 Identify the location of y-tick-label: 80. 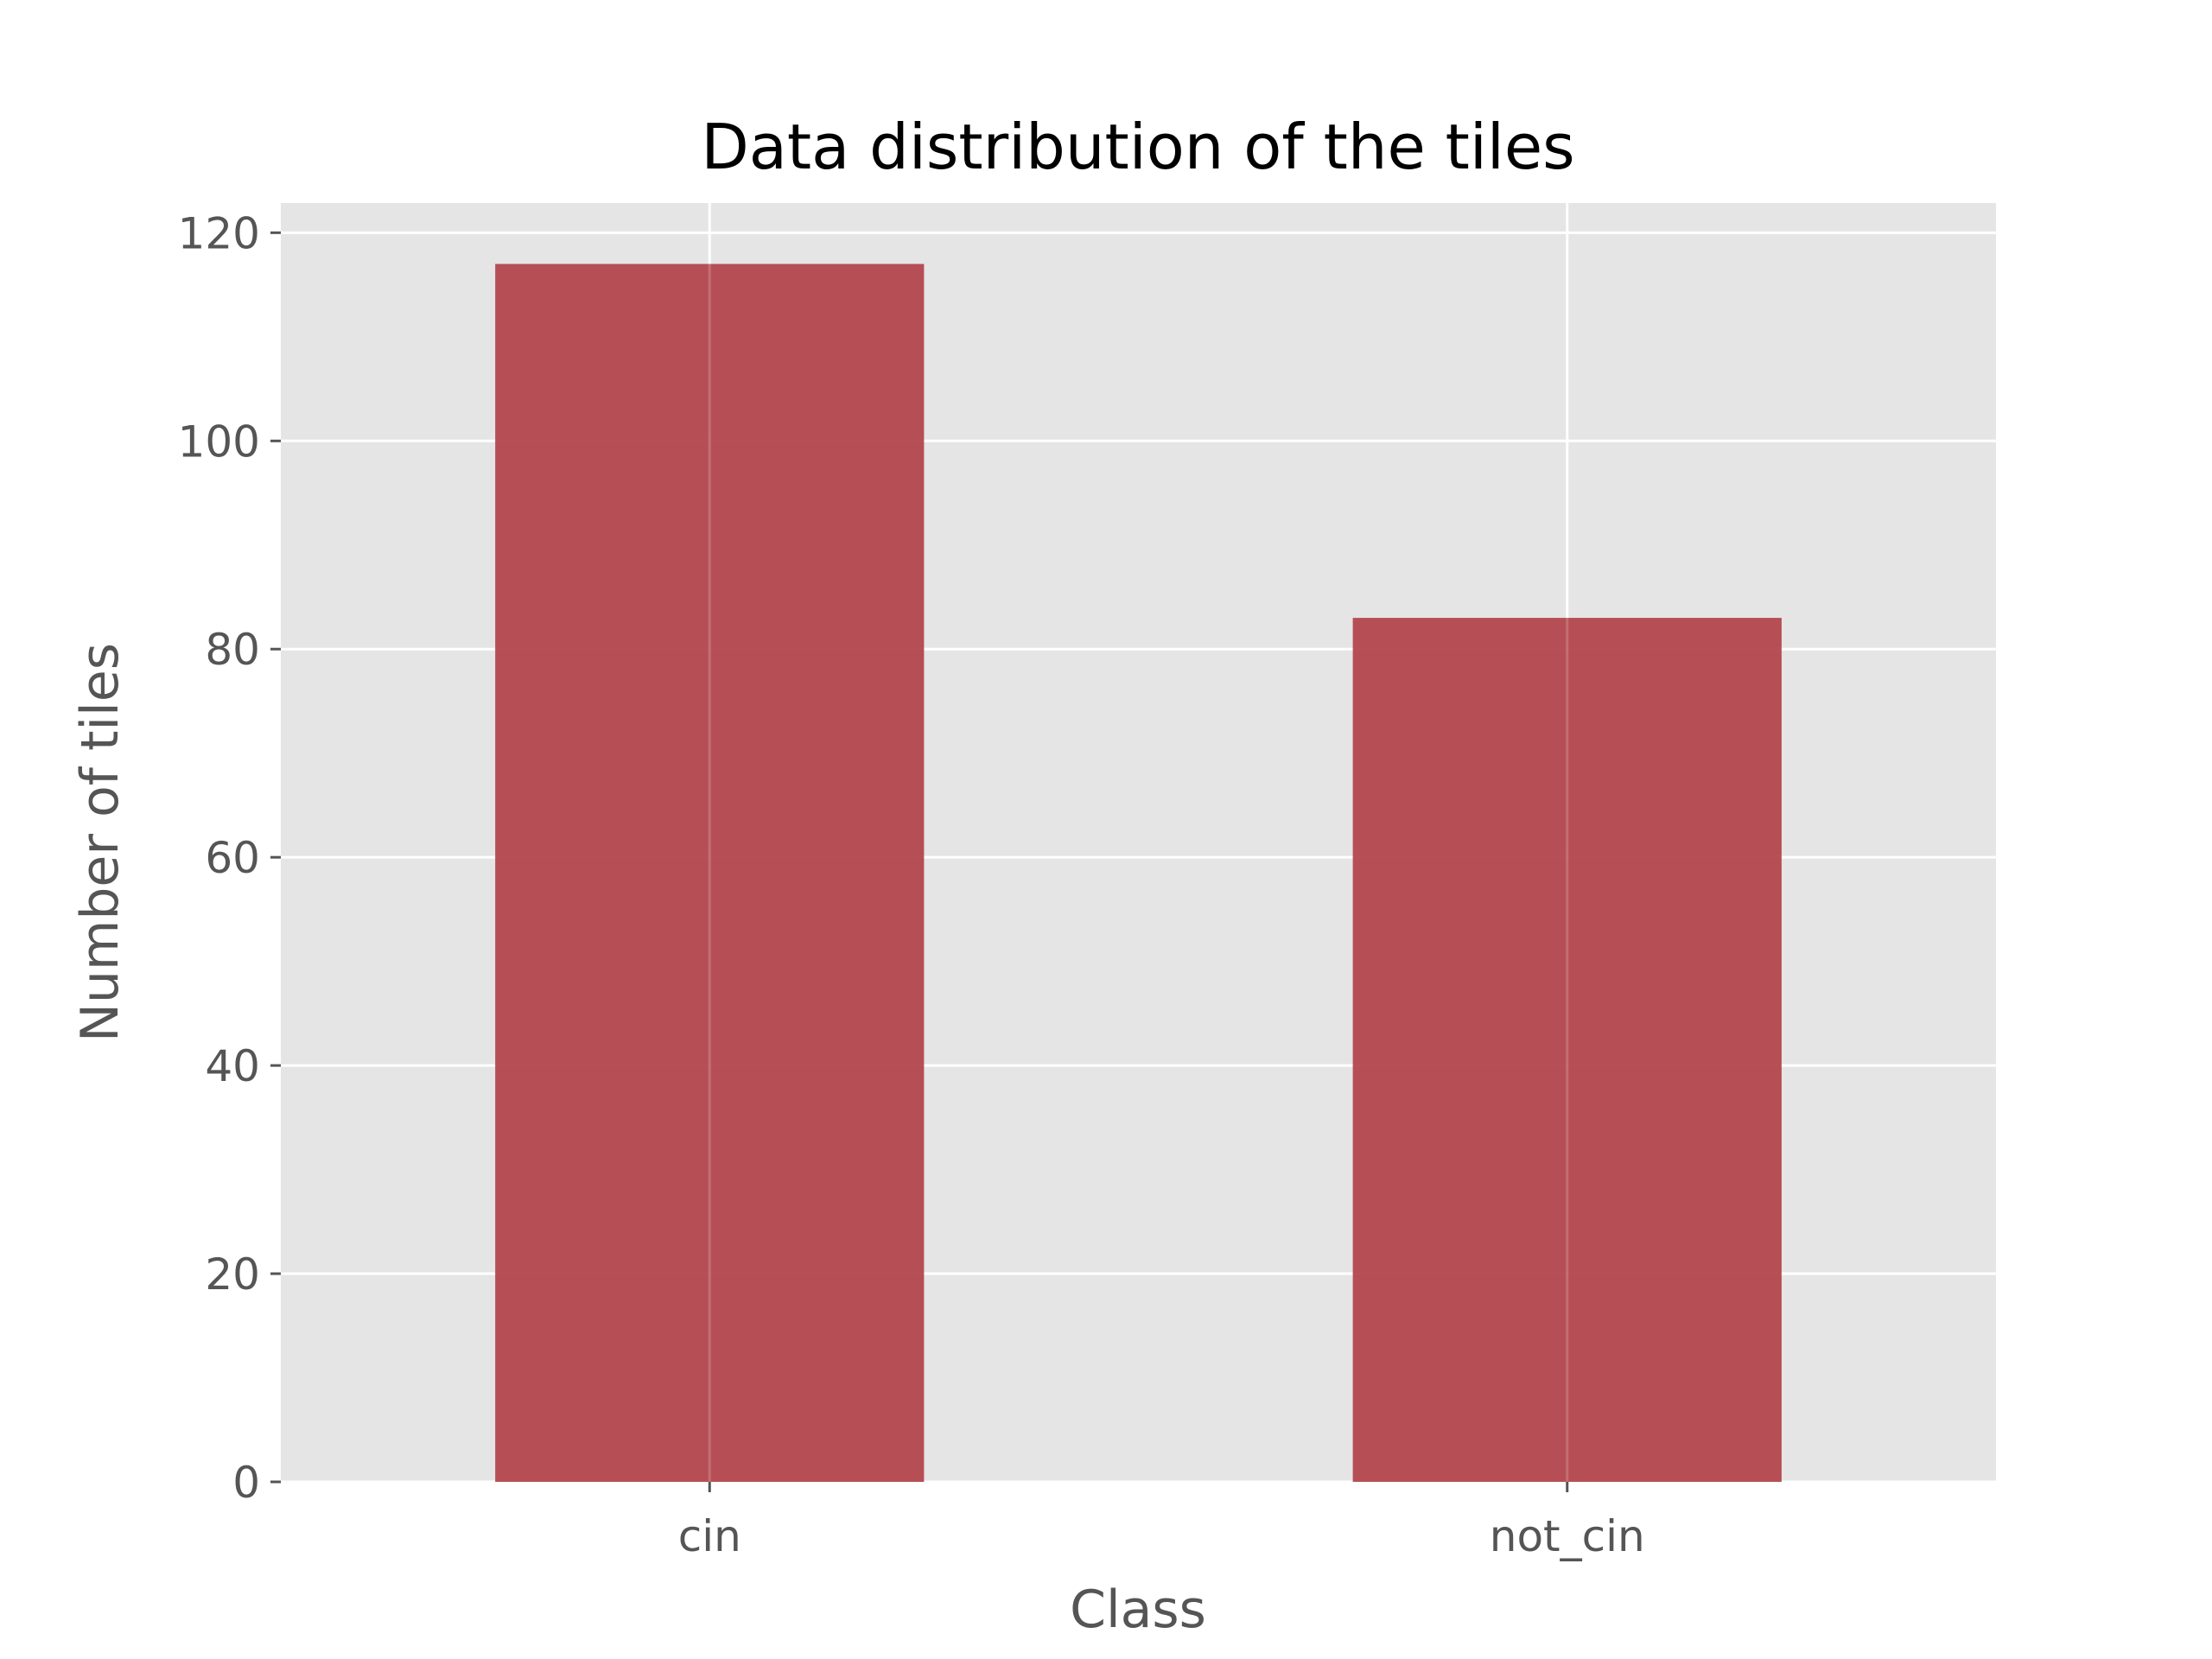
(232, 650).